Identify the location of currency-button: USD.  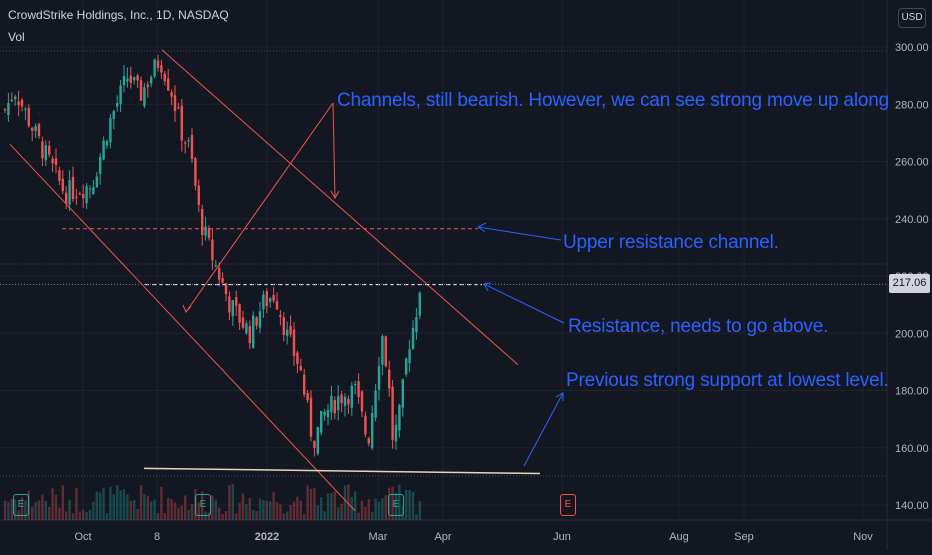
(912, 18).